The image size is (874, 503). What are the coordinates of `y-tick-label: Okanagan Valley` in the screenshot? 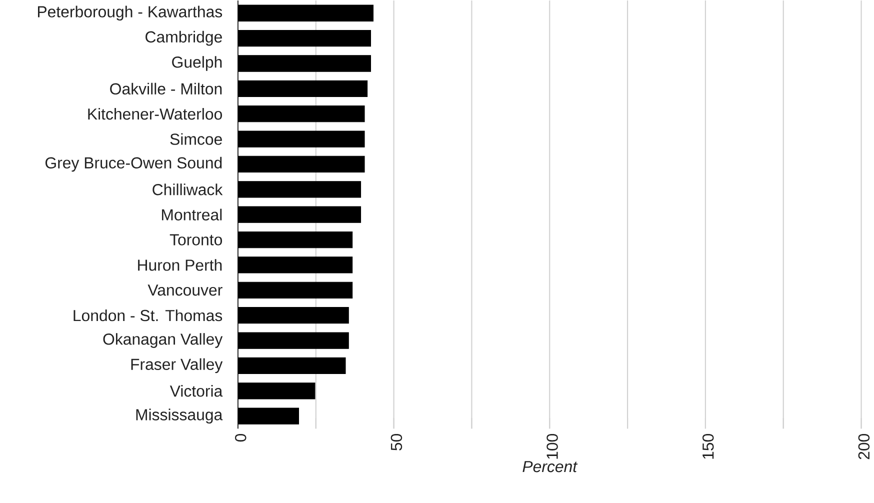 It's located at (163, 340).